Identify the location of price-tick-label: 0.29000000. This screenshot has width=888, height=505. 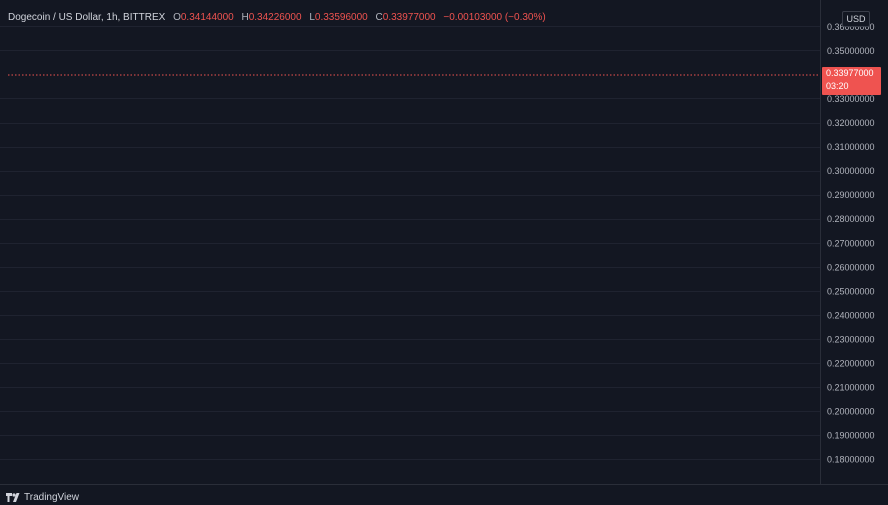
(851, 195).